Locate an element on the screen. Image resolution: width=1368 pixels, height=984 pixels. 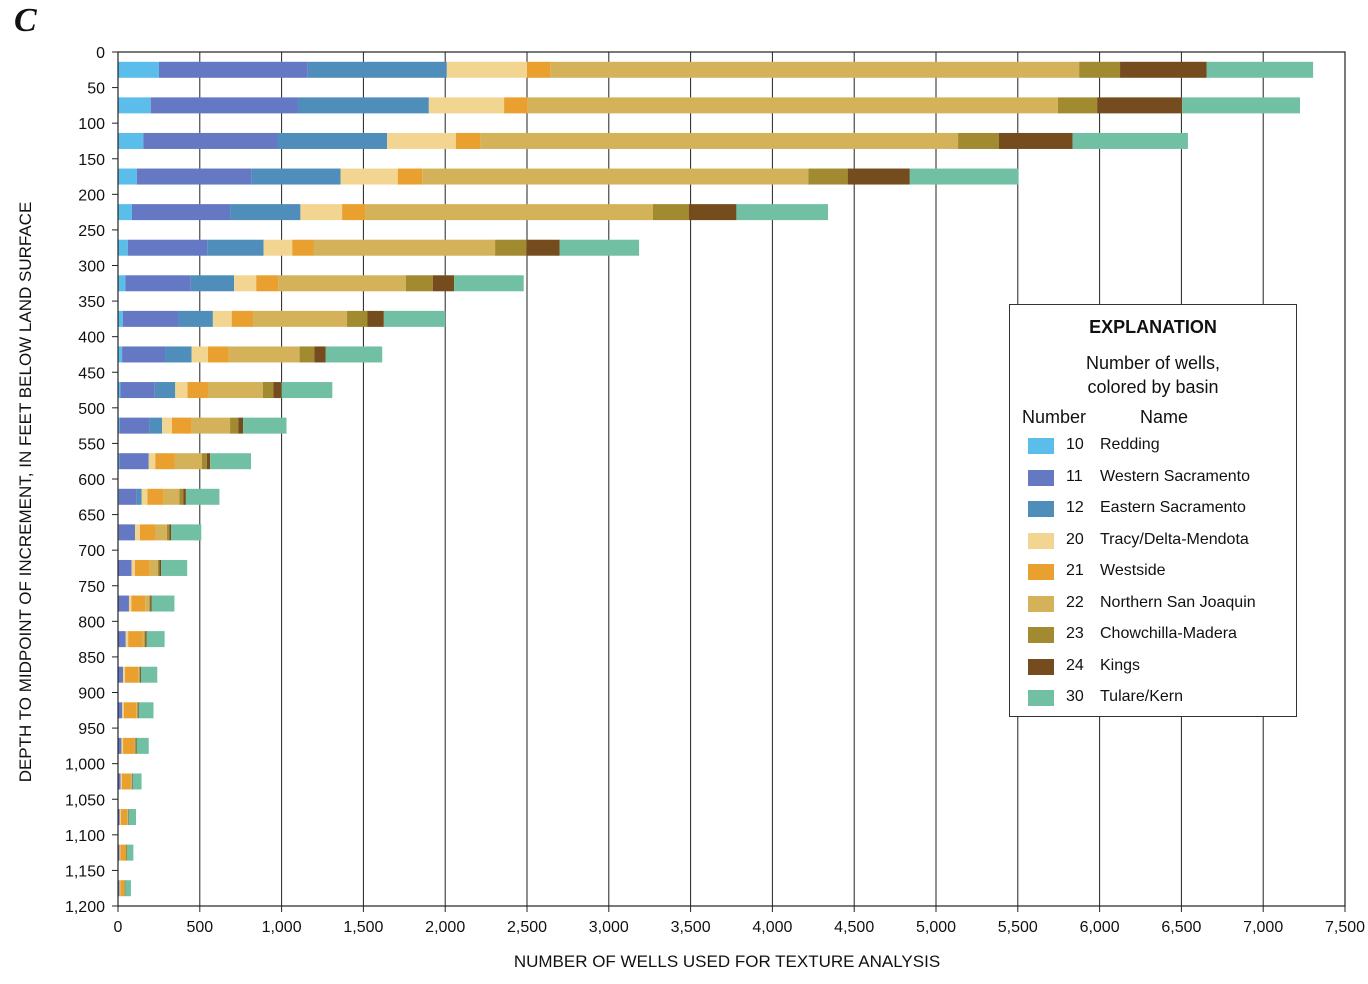
legend-header-number: Number is located at coordinates (1054, 417).